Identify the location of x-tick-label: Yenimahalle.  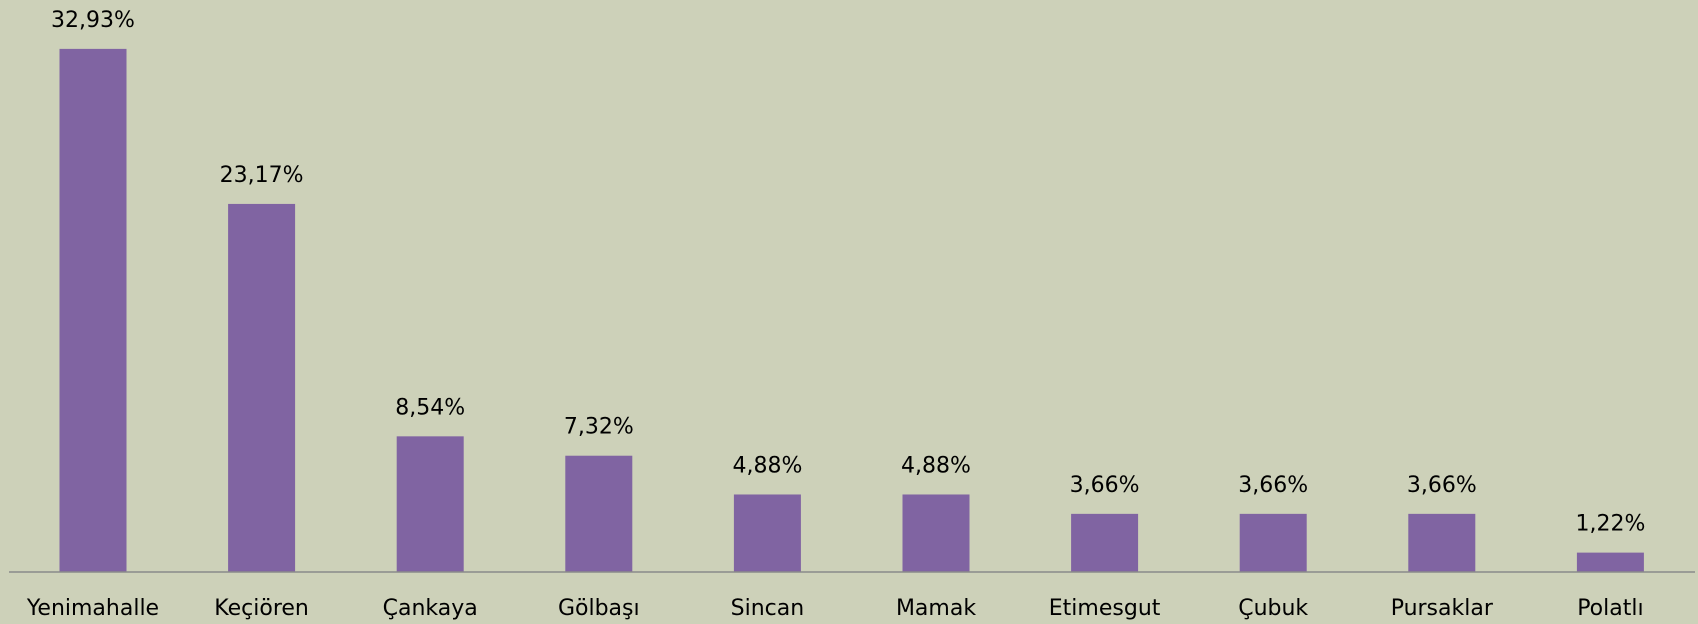
(92, 608).